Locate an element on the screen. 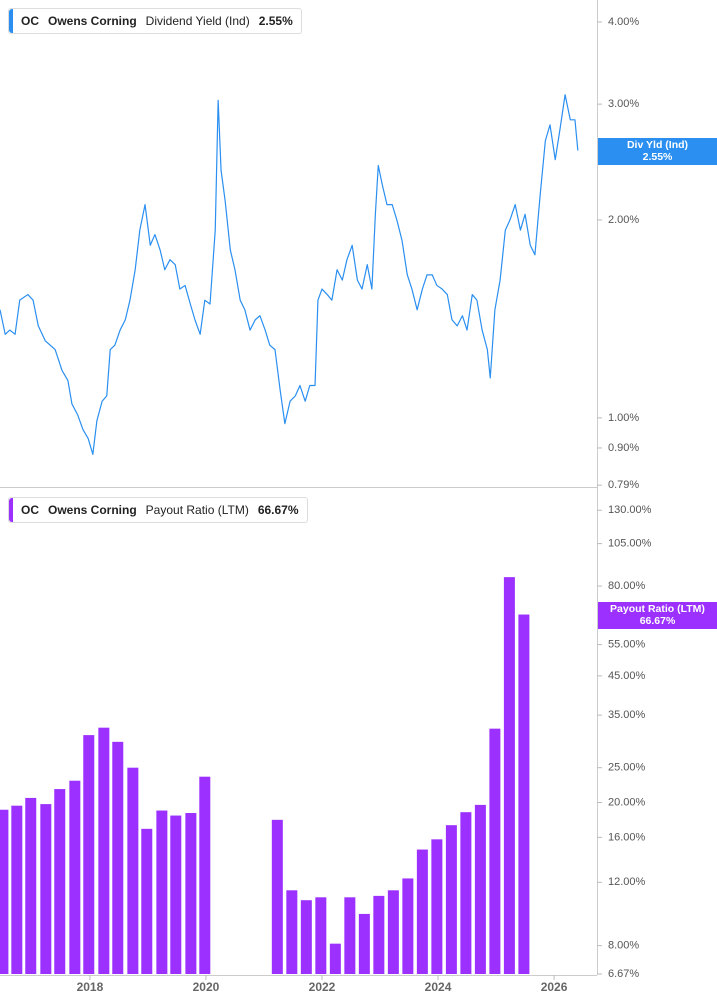 The height and width of the screenshot is (1005, 717). value-badge: Div Yld (Ind) 2.55% is located at coordinates (657, 151).